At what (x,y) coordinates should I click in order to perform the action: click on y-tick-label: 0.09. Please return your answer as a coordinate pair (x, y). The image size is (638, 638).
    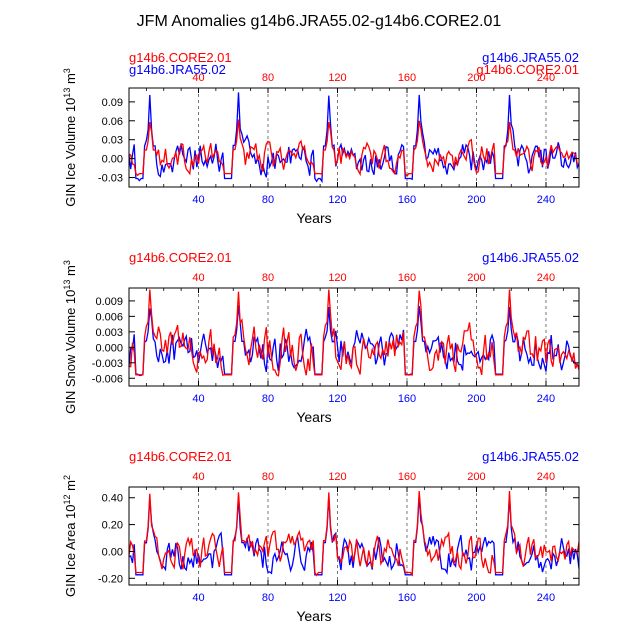
    Looking at the image, I should click on (112, 103).